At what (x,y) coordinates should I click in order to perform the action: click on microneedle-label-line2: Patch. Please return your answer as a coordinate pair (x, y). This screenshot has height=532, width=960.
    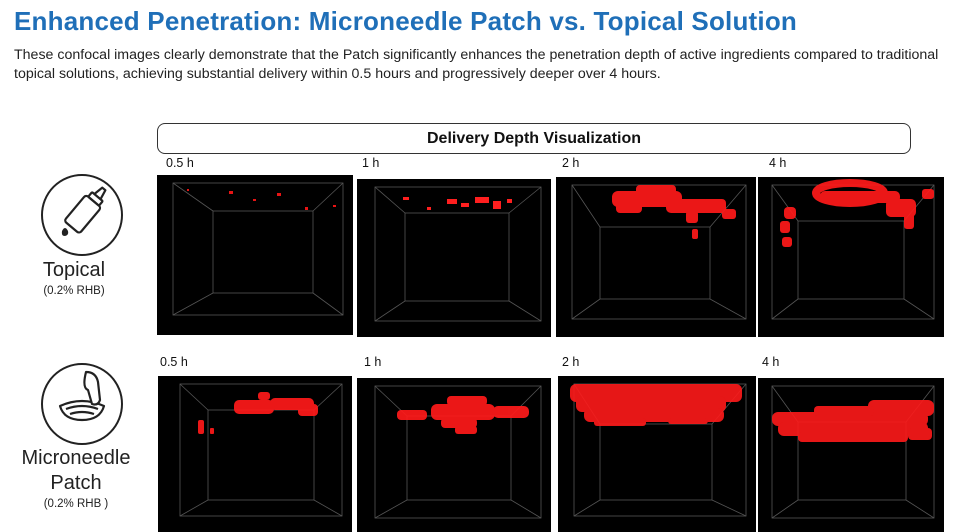
    Looking at the image, I should click on (76, 483).